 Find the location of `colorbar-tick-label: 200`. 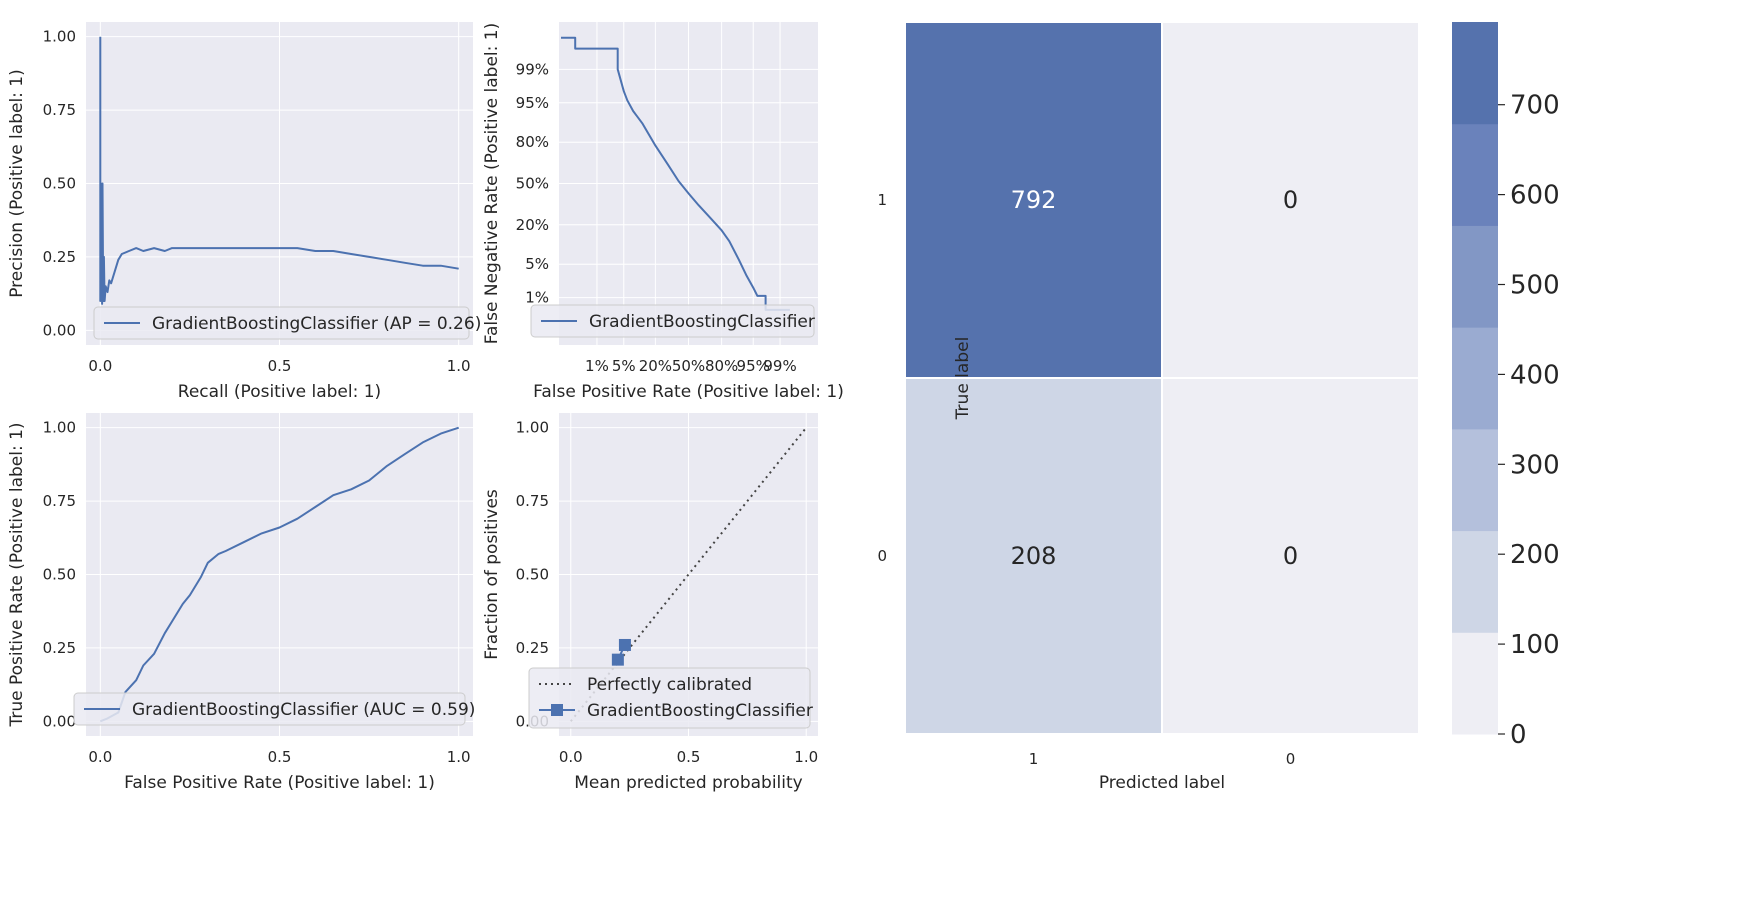

colorbar-tick-label: 200 is located at coordinates (1535, 555).